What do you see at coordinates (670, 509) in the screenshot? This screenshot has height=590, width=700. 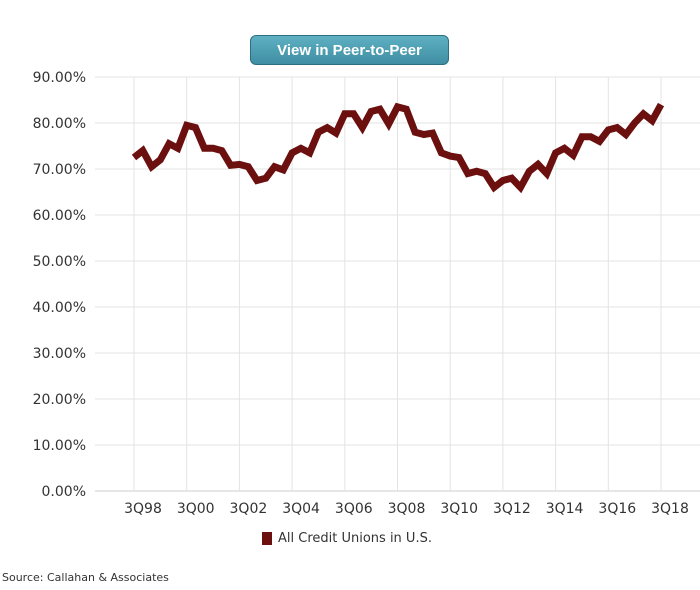 I see `x-tick-label: 3Q18` at bounding box center [670, 509].